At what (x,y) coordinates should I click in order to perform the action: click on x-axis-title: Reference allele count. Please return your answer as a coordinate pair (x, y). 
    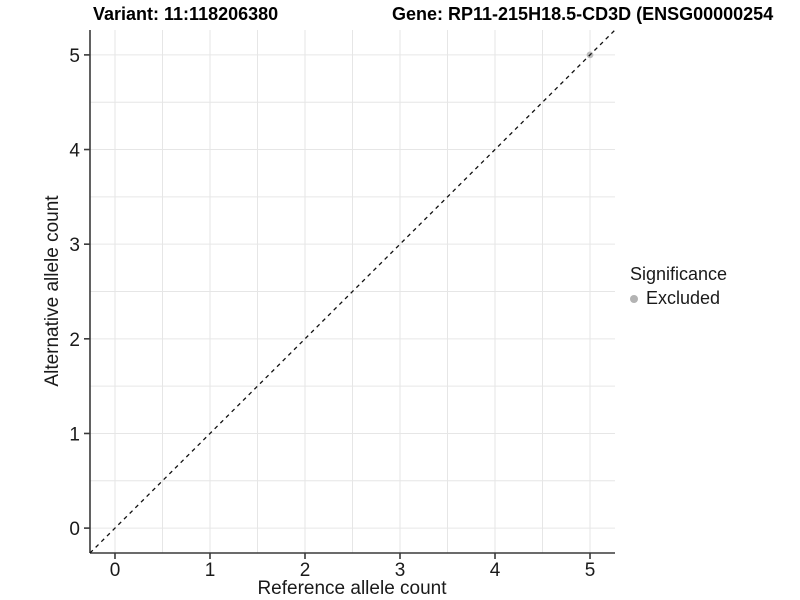
    Looking at the image, I should click on (352, 588).